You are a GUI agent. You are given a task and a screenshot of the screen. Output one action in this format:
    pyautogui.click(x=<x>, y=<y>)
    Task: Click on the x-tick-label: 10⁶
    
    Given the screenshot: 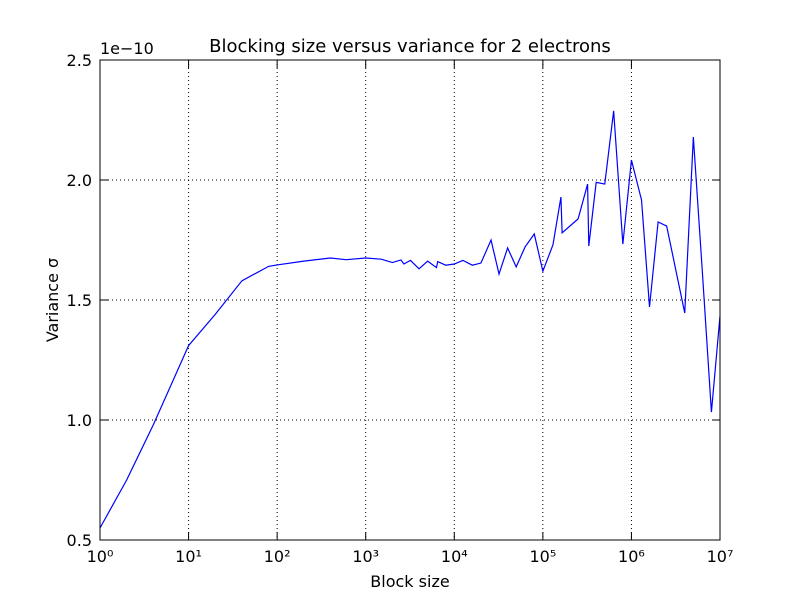 What is the action you would take?
    pyautogui.click(x=631, y=556)
    